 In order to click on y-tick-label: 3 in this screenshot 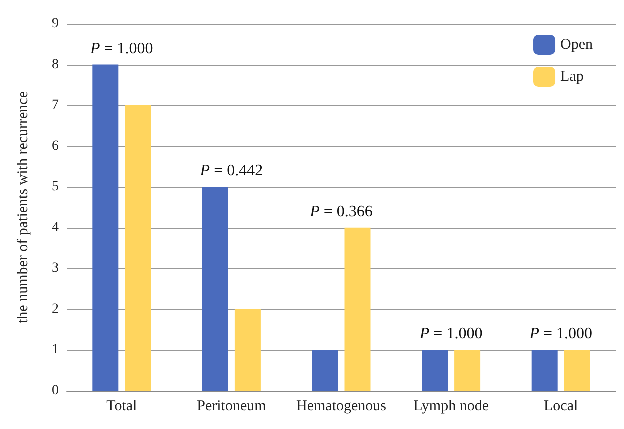, I will do `click(55, 268)`.